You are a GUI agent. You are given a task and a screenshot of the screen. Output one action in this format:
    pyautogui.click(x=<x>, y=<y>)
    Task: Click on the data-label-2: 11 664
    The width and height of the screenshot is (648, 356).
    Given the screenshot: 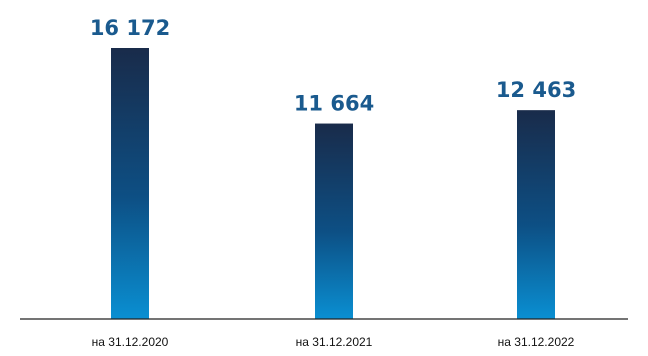 What is the action you would take?
    pyautogui.click(x=334, y=104)
    